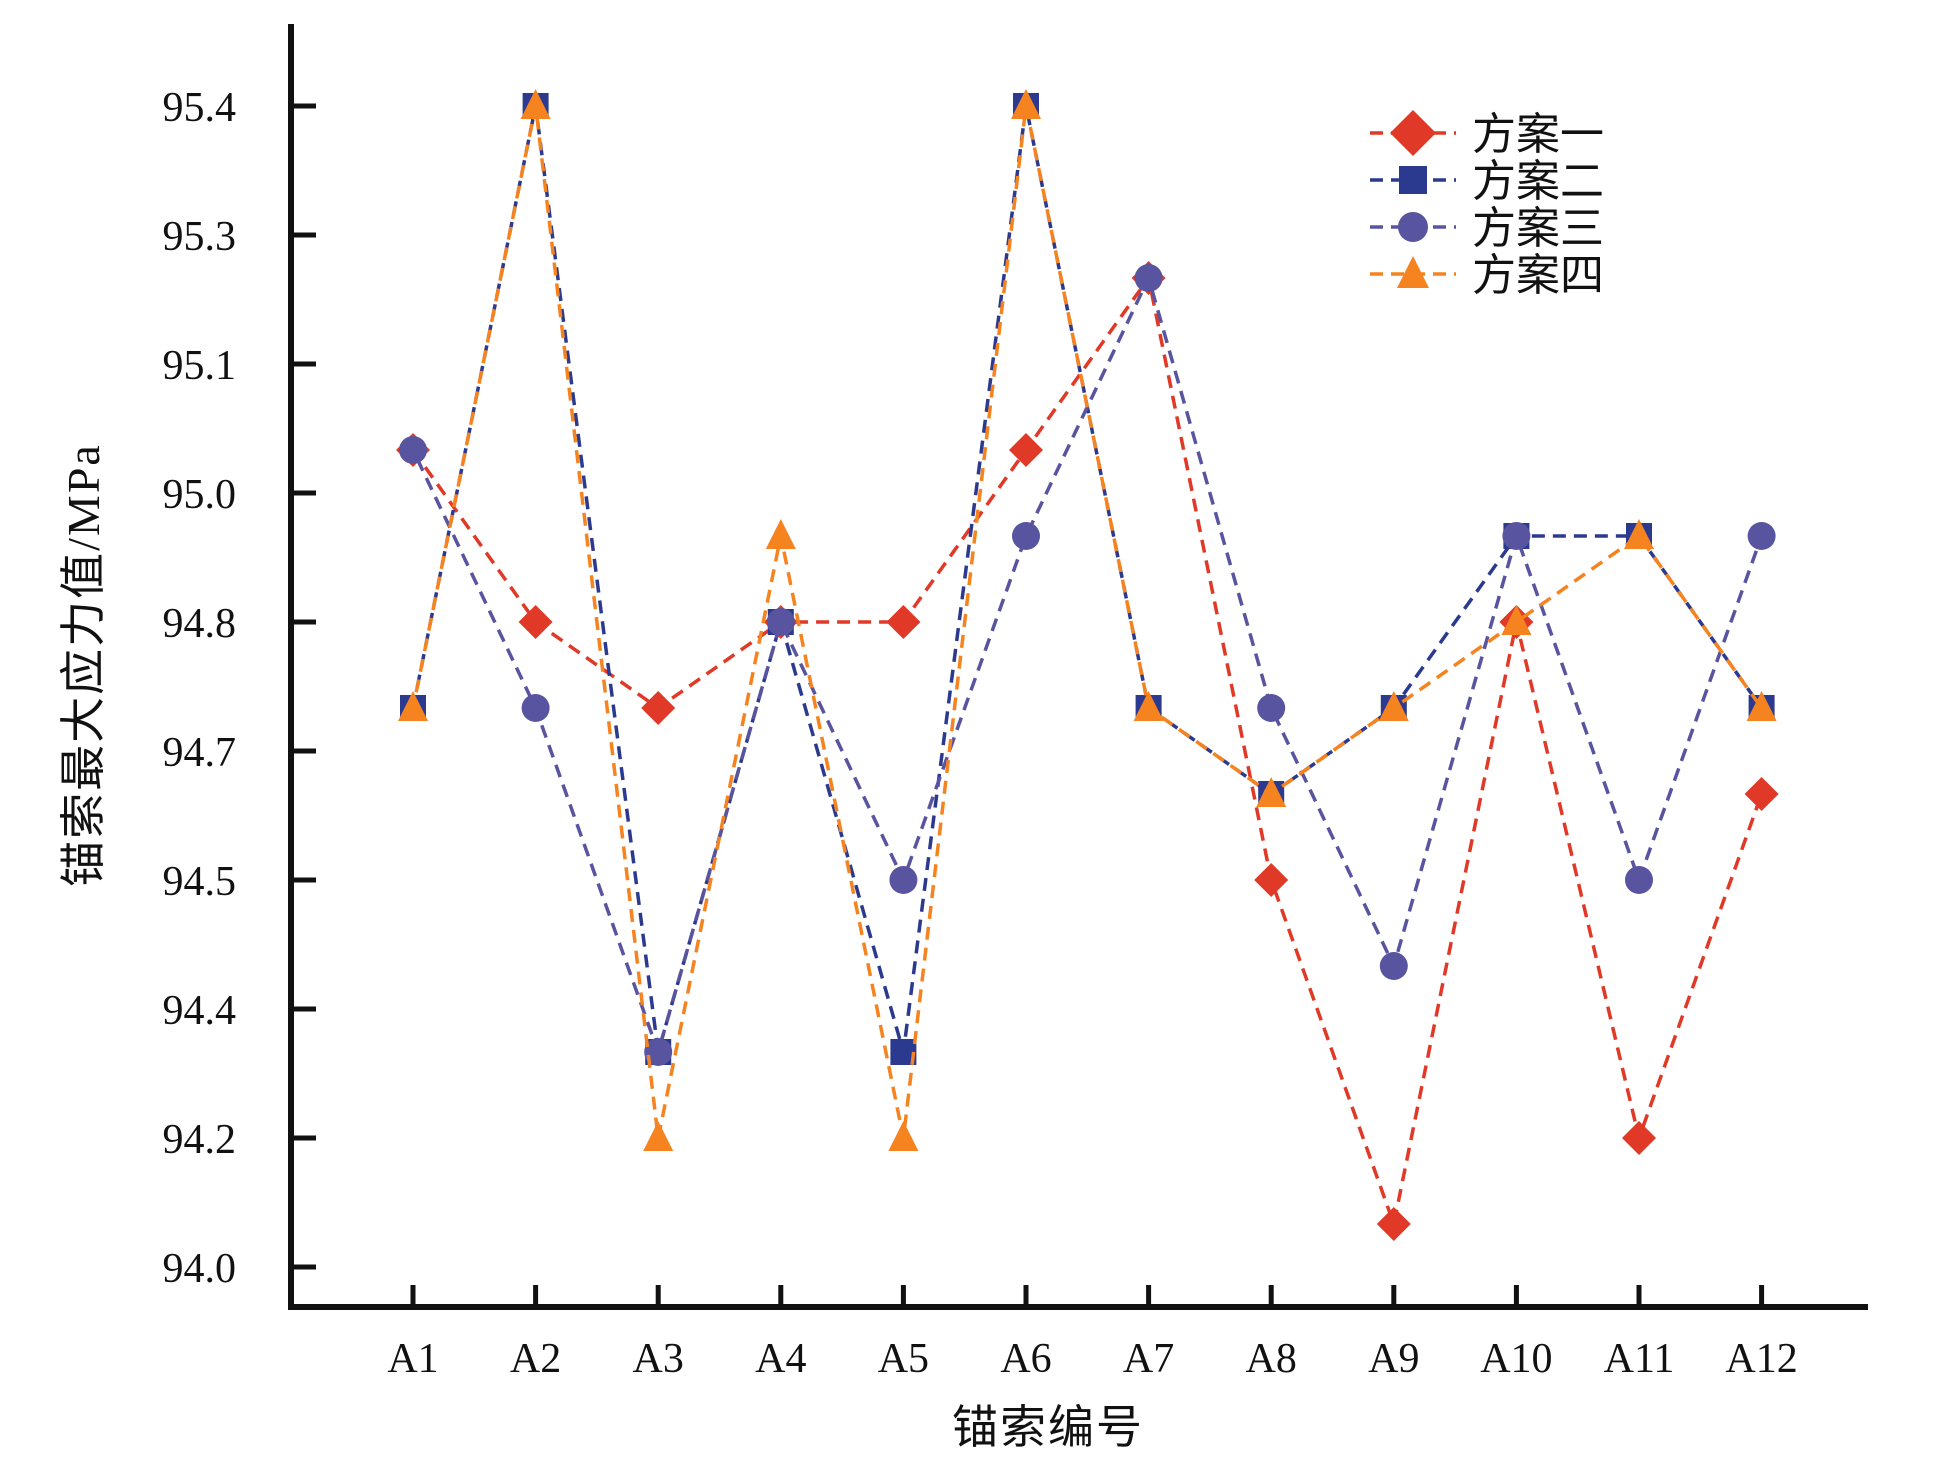 This screenshot has width=1937, height=1465. Describe the element at coordinates (200, 108) in the screenshot. I see `y-tick-label-95.4: 95.4` at that location.